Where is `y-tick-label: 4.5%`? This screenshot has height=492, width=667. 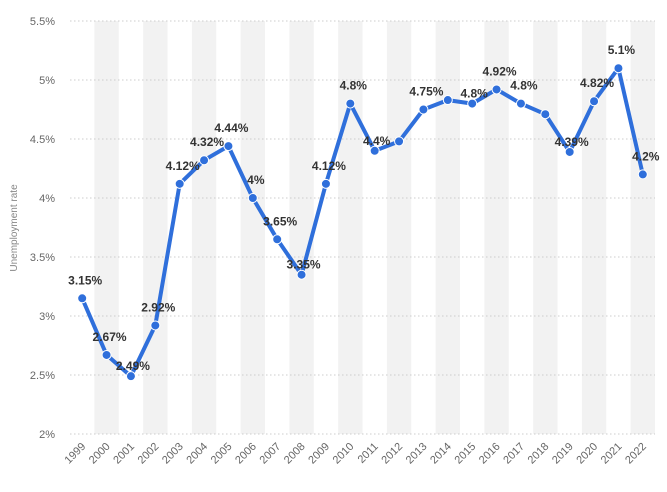
y-tick-label: 4.5% is located at coordinates (42, 140).